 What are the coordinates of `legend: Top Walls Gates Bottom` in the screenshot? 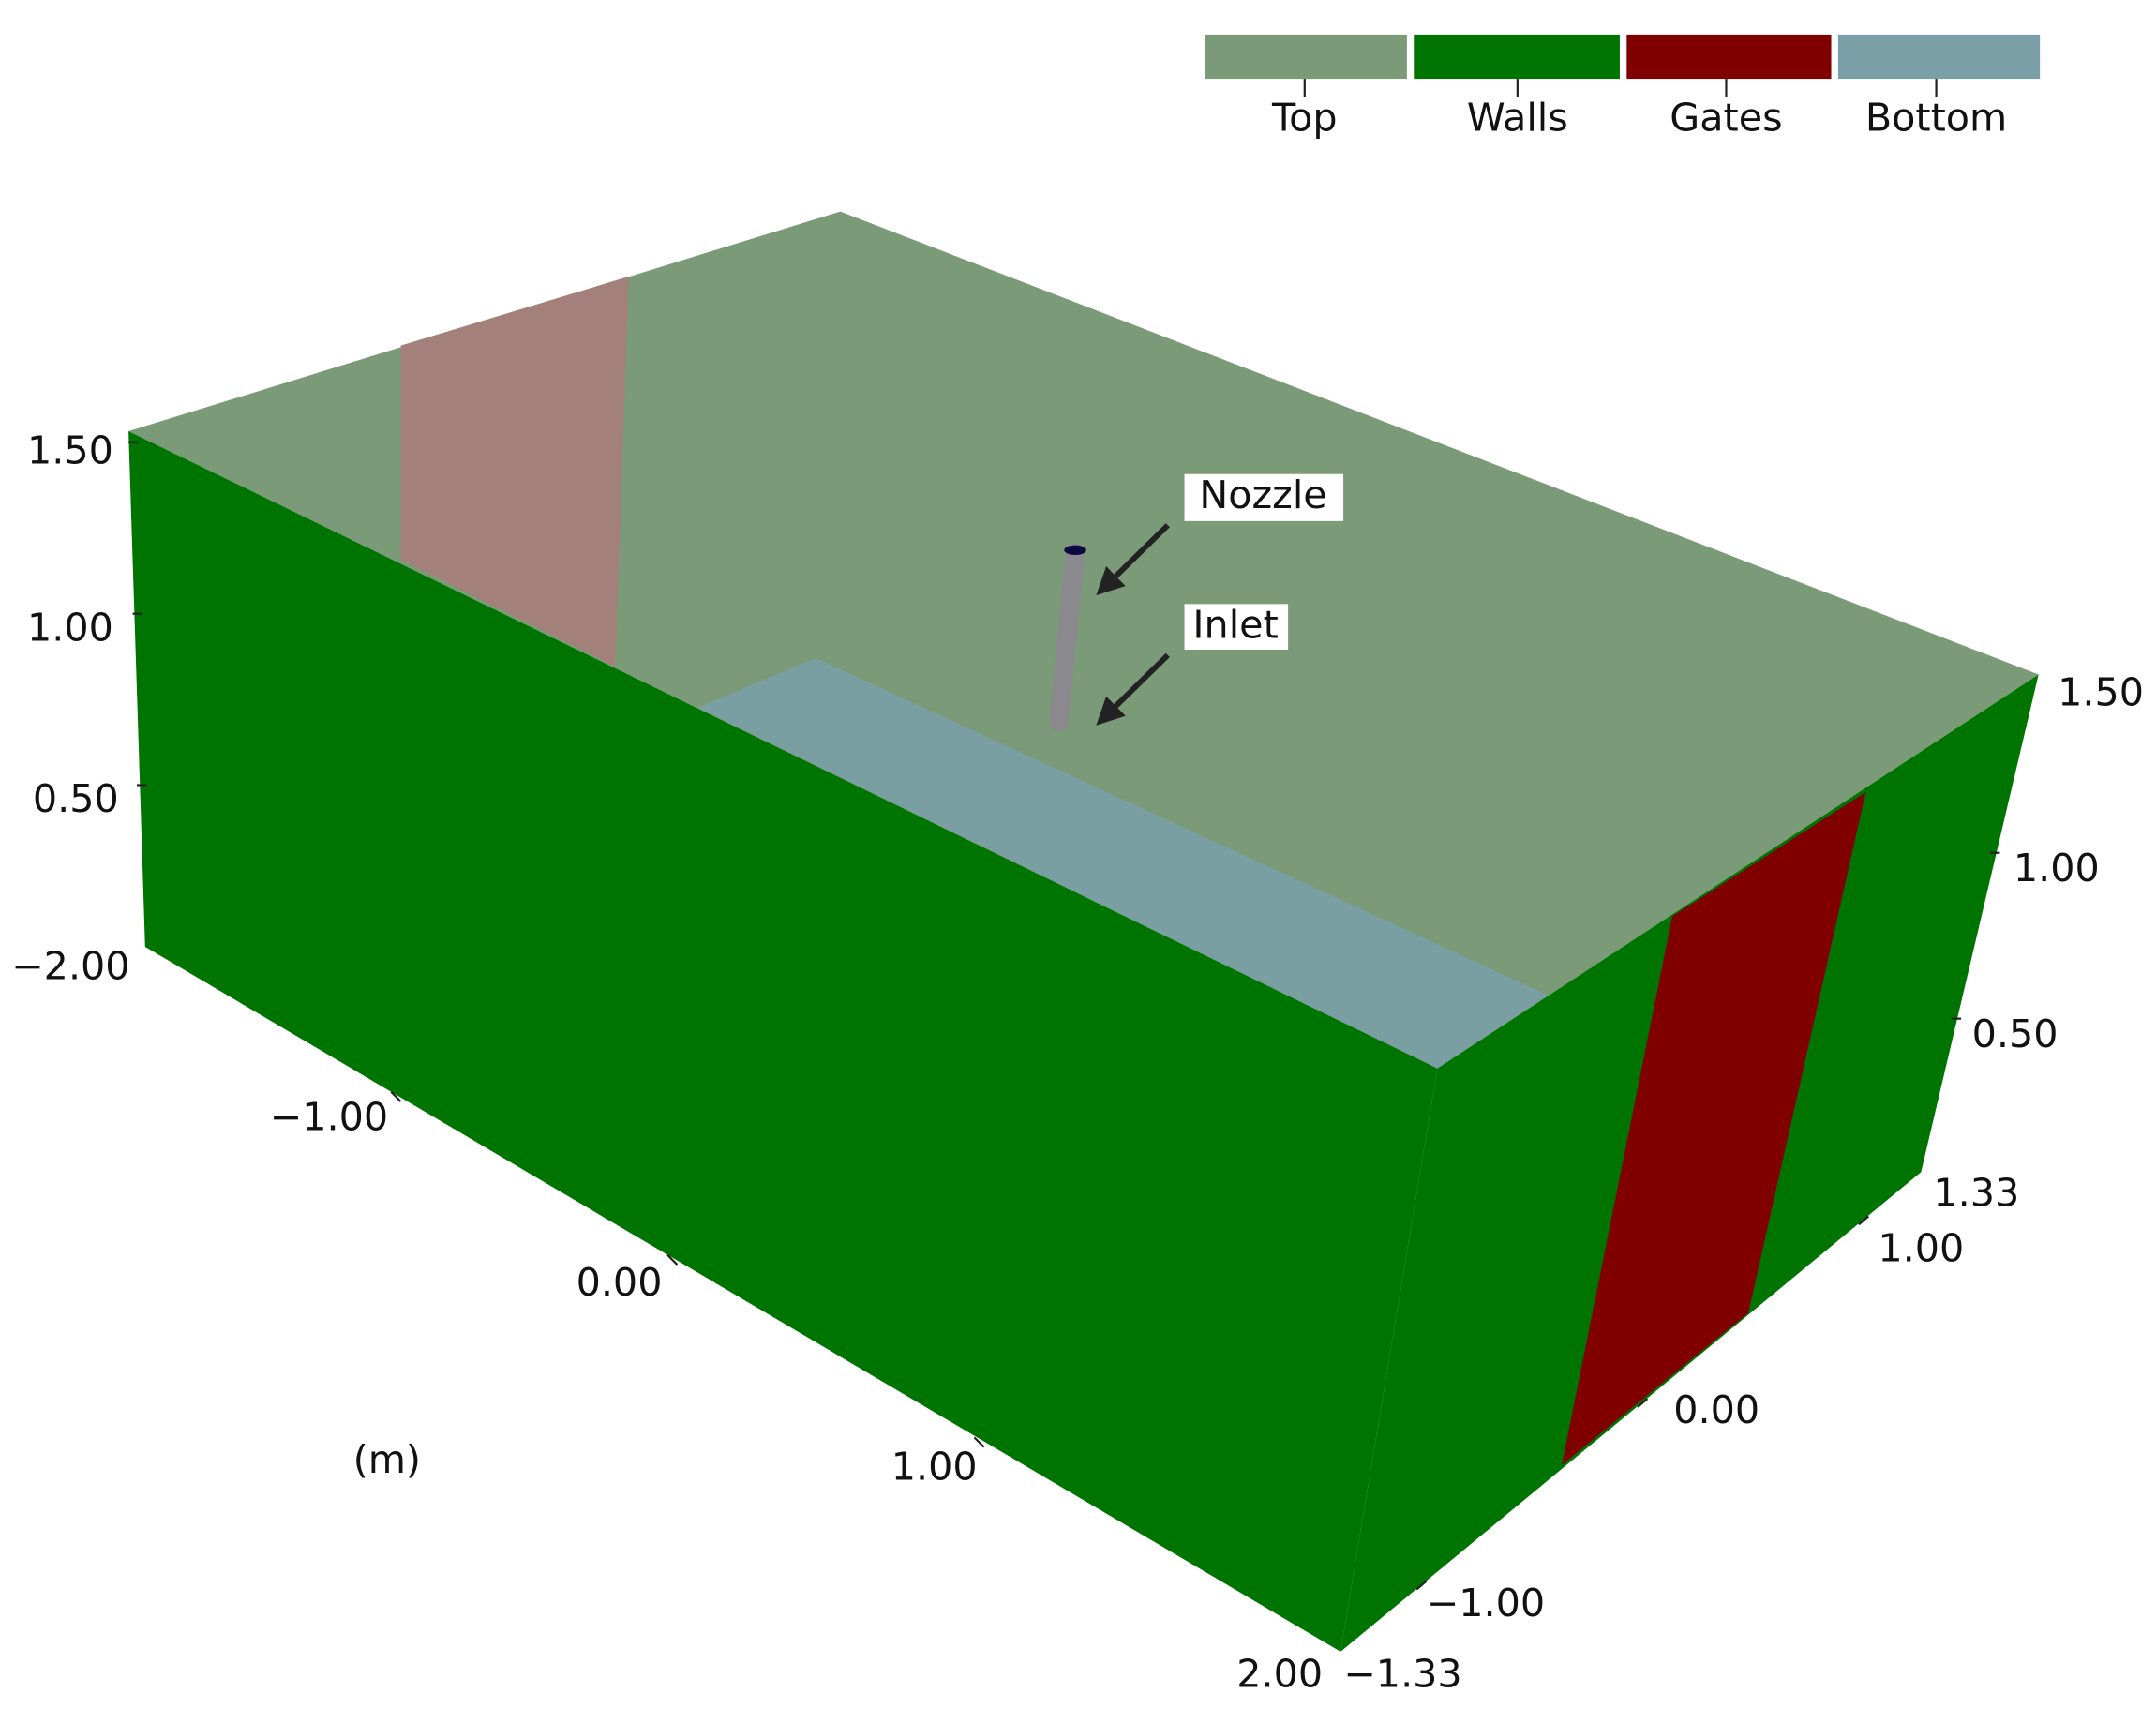 It's located at (1623, 87).